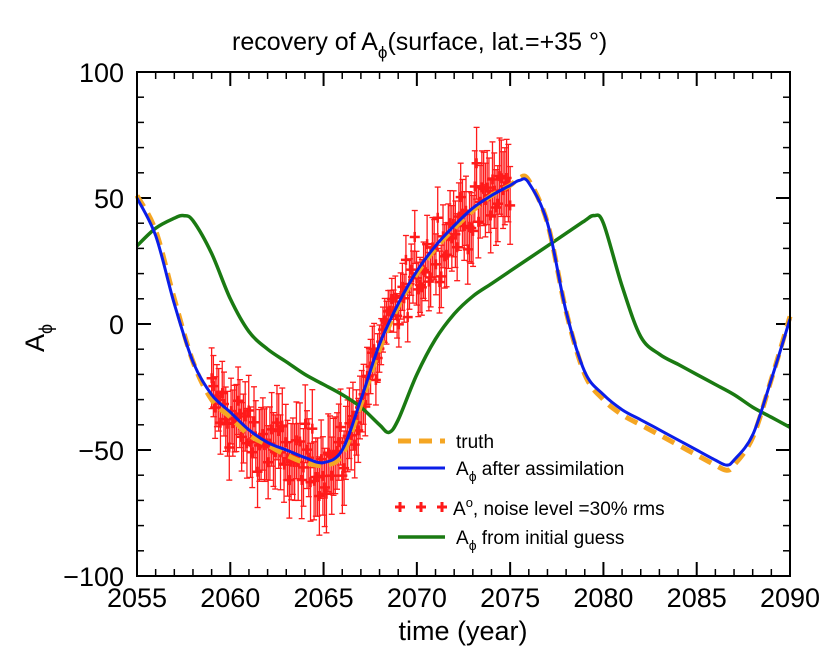 This screenshot has width=830, height=663. What do you see at coordinates (540, 471) in the screenshot?
I see `legend-label-assimilation: Aϕ after assimilation` at bounding box center [540, 471].